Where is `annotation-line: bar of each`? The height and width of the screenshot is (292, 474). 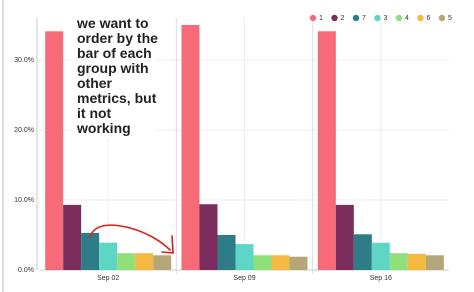 annotation-line: bar of each is located at coordinates (114, 53).